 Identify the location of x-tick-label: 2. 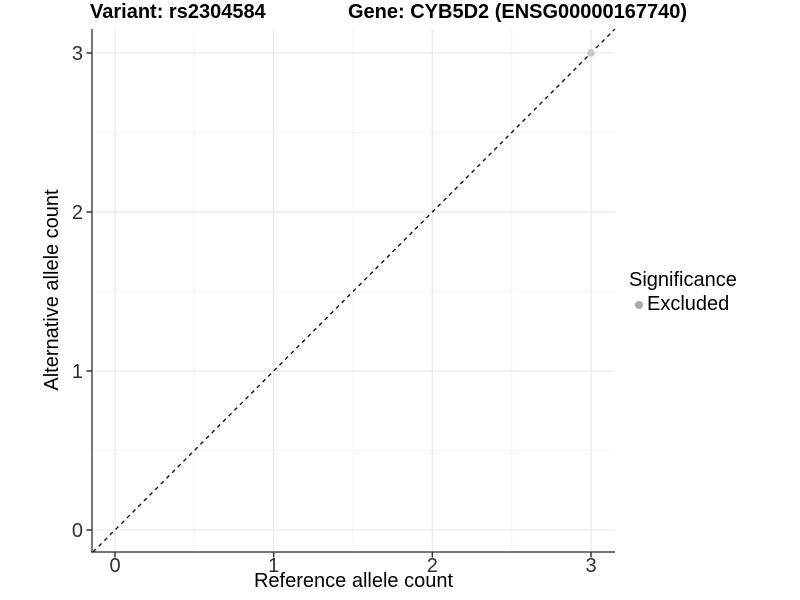
(432, 566).